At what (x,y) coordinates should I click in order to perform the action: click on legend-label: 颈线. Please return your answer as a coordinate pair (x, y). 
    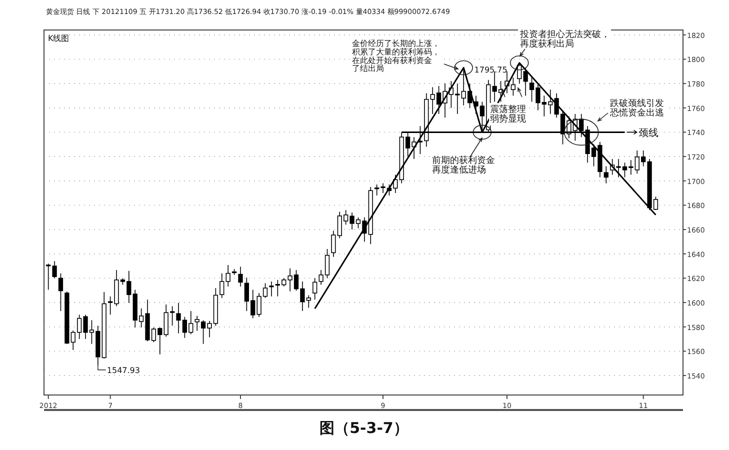
    Looking at the image, I should click on (648, 133).